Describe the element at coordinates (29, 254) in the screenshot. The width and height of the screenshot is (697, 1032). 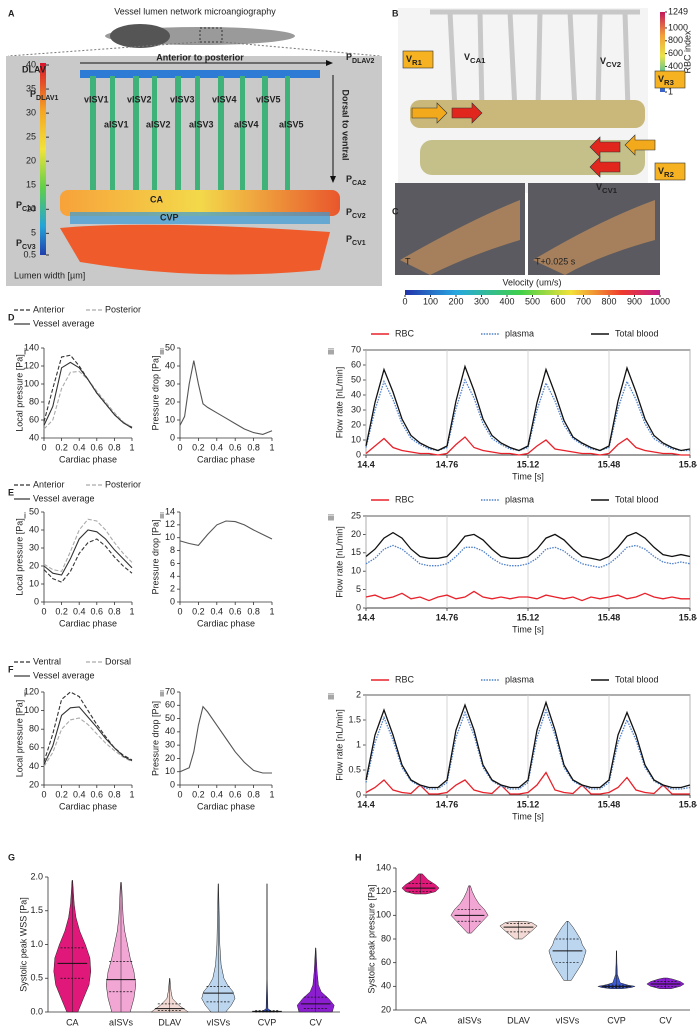
I see `colorbar-tick-label: 0.5` at that location.